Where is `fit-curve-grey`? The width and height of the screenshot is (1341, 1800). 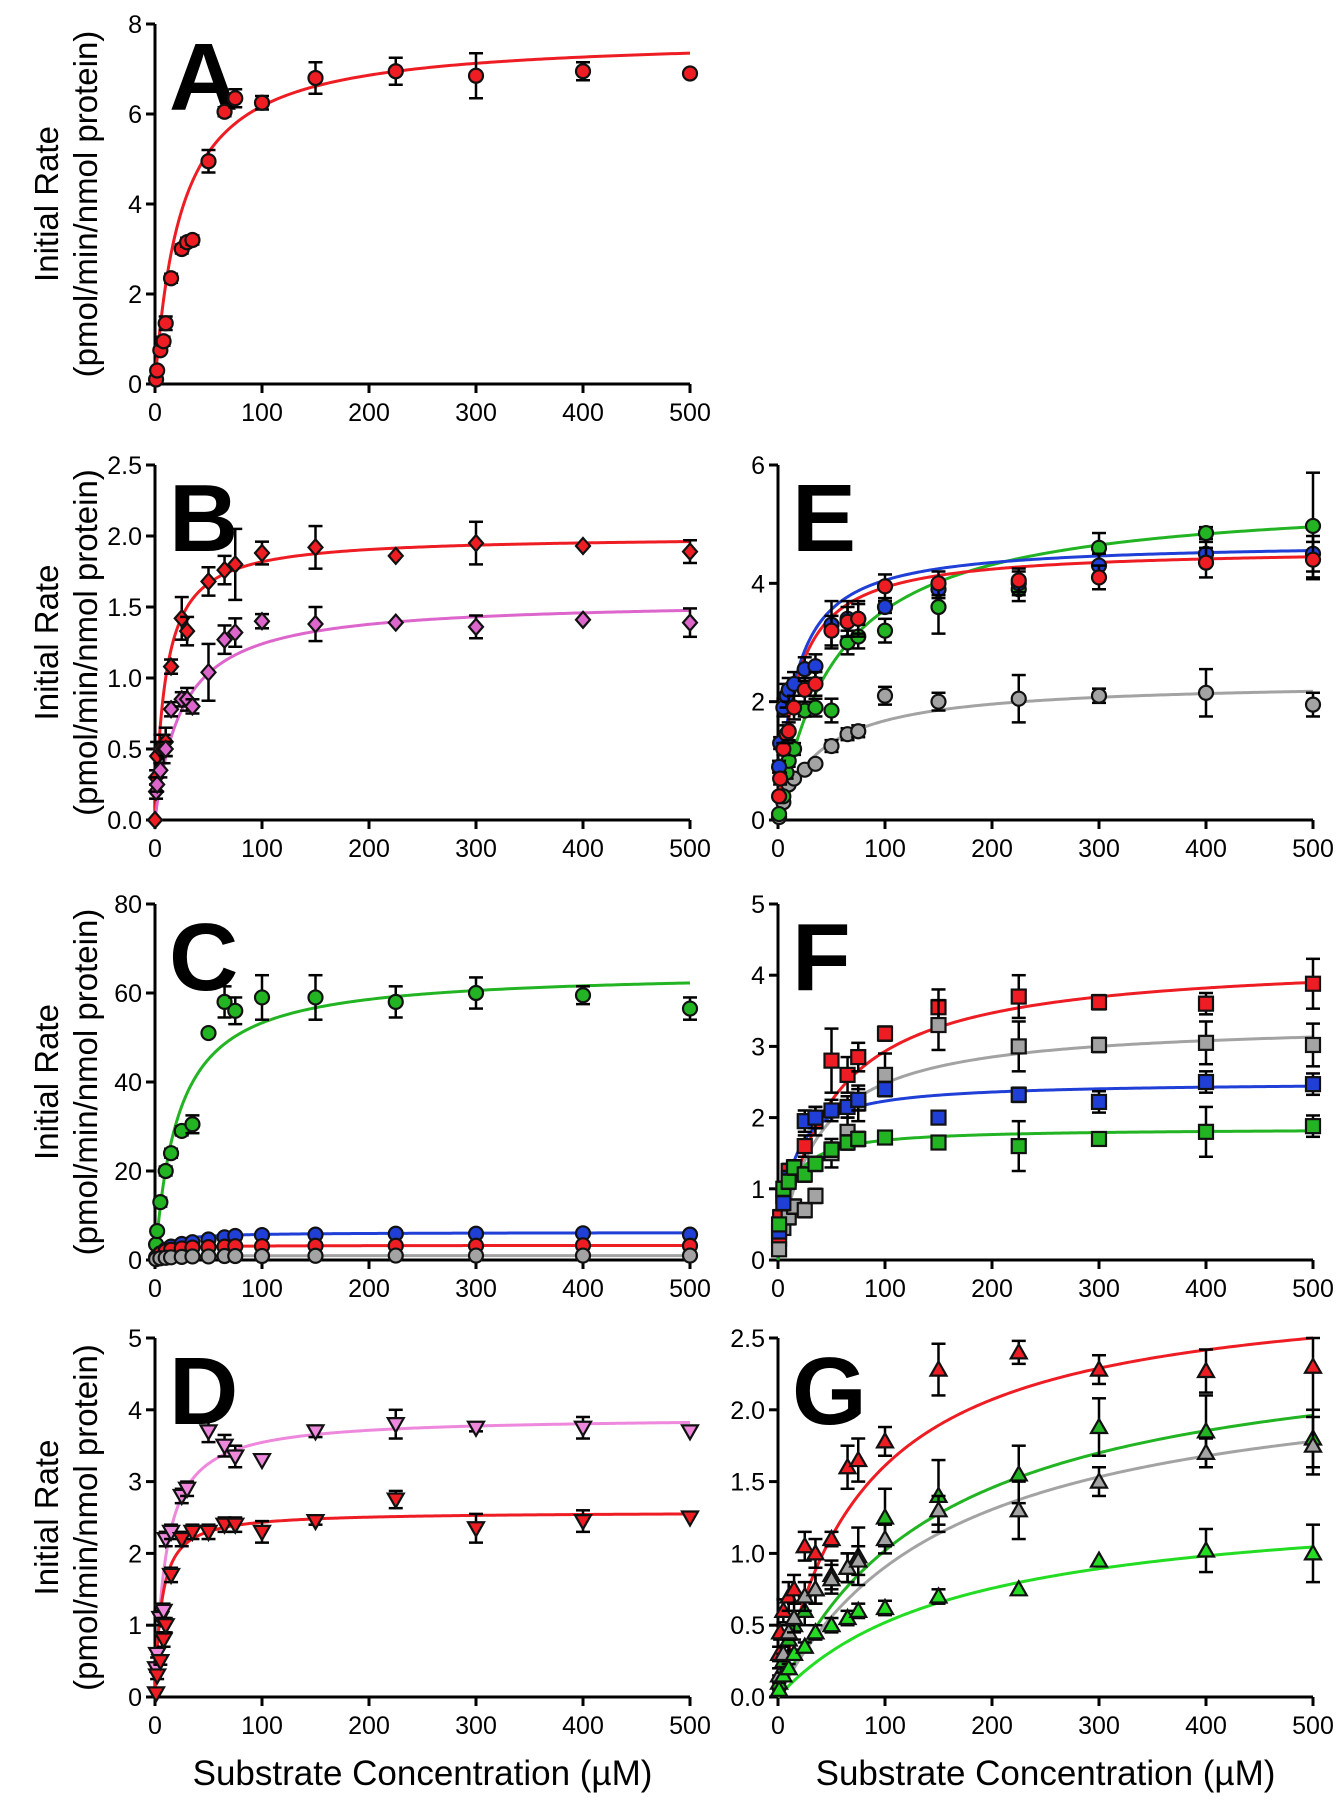 fit-curve-grey is located at coordinates (1045, 1148).